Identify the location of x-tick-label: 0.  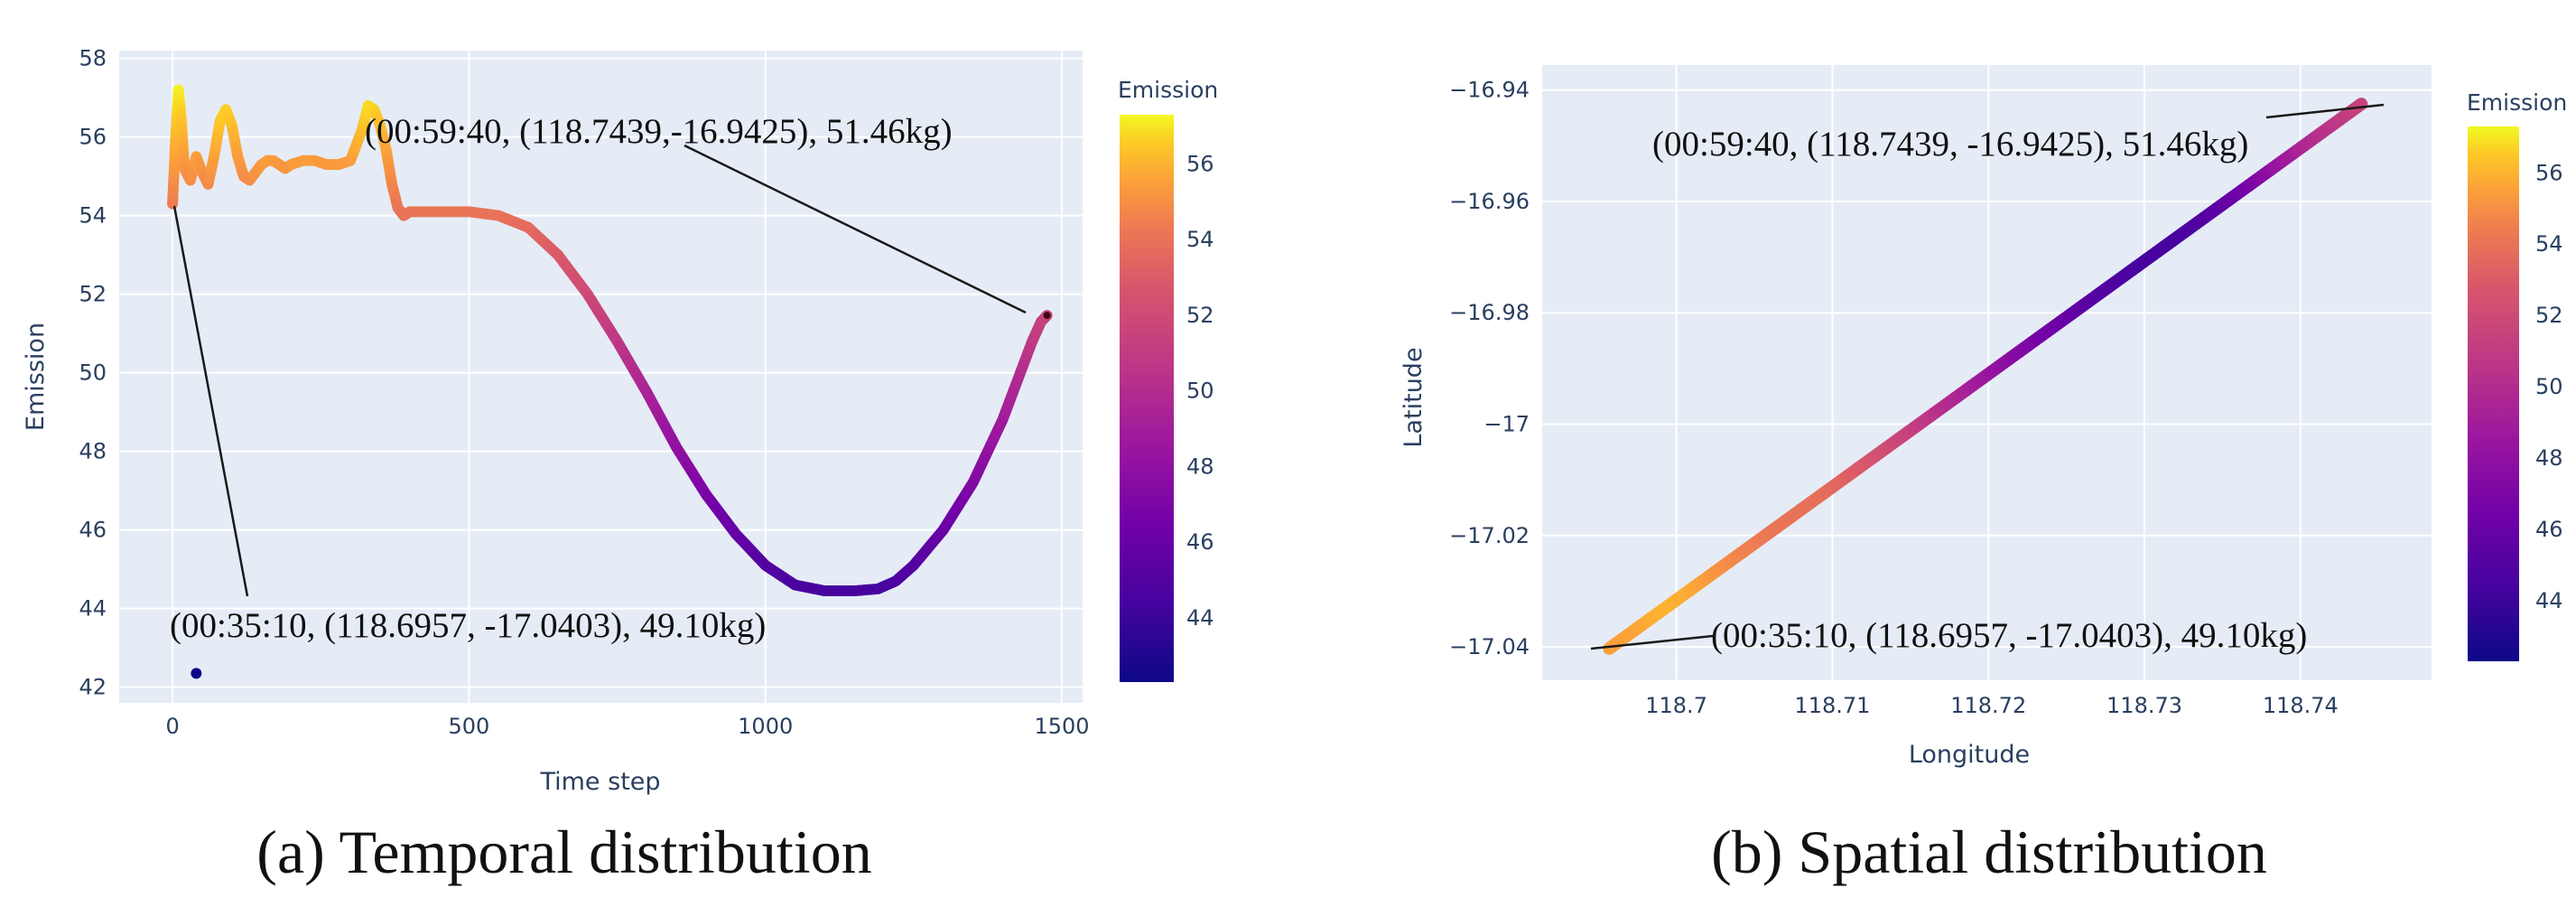
(172, 726).